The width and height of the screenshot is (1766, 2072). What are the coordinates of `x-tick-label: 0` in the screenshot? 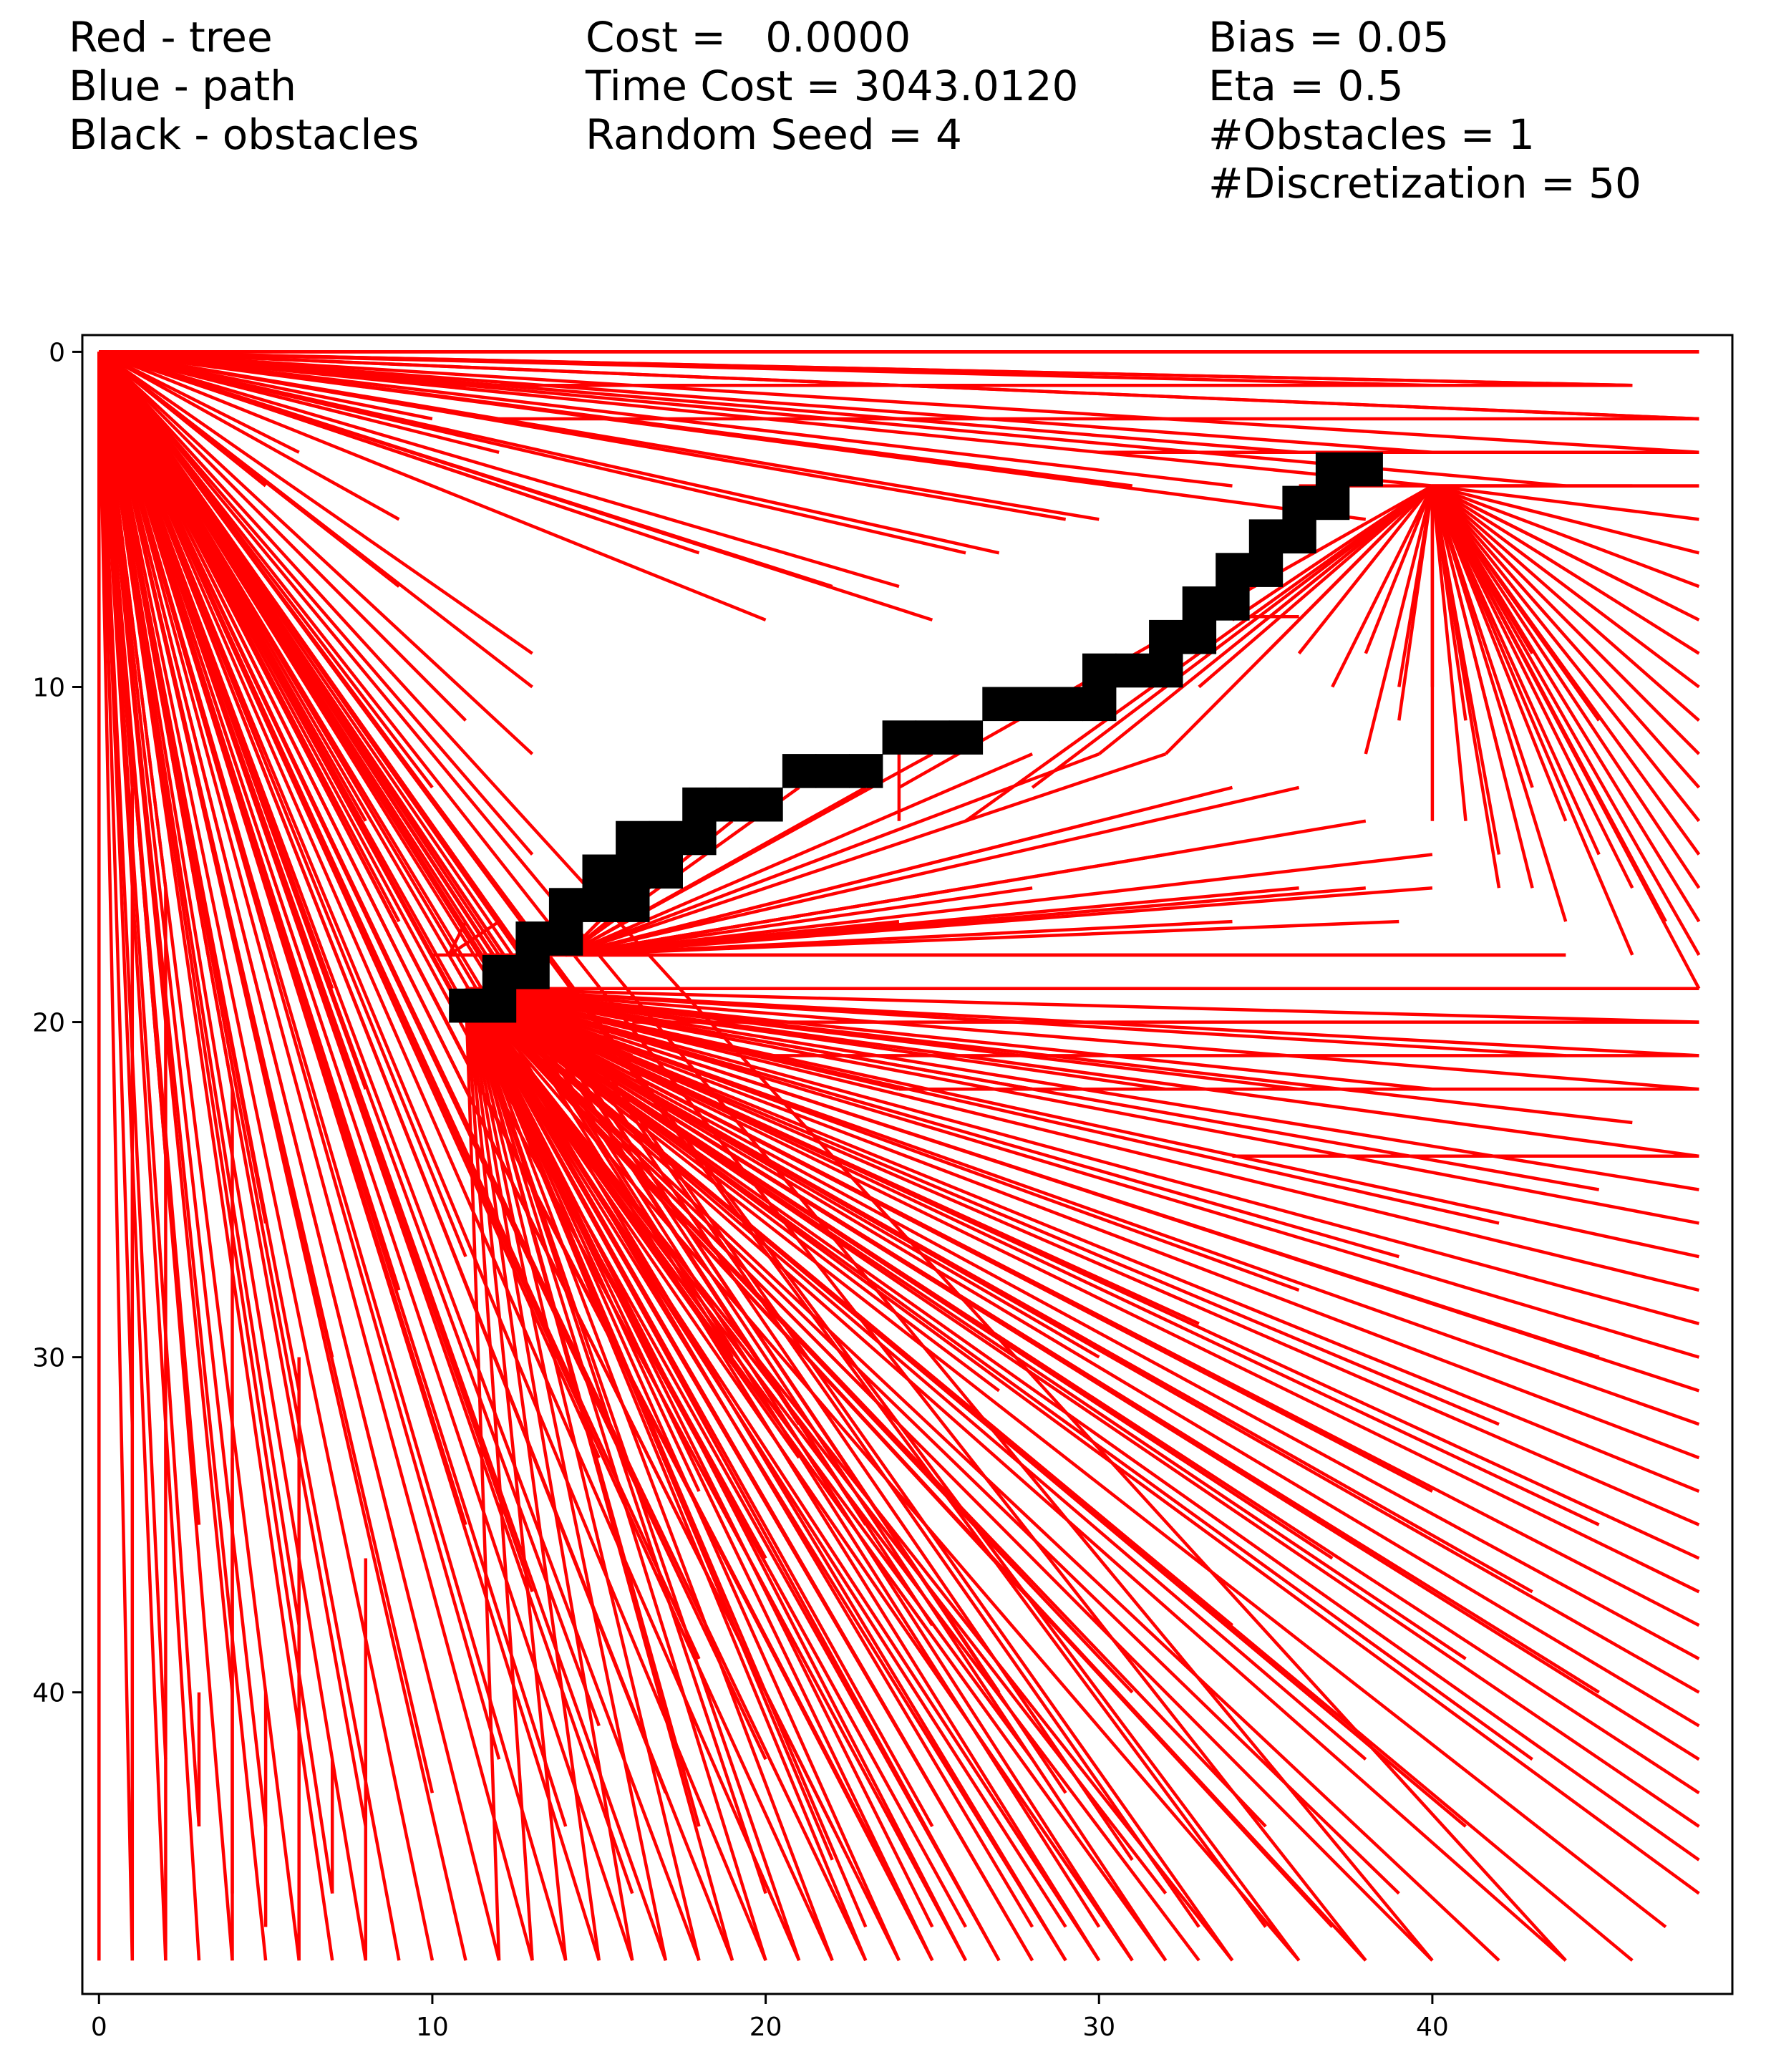 It's located at (99, 2027).